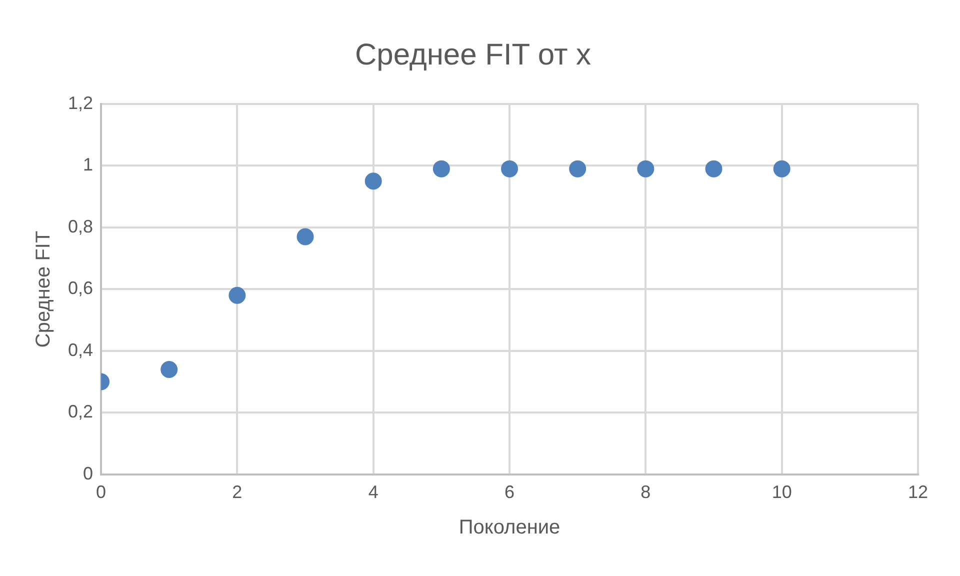 The width and height of the screenshot is (960, 576). Describe the element at coordinates (81, 226) in the screenshot. I see `y-tick-label: 0,8` at that location.